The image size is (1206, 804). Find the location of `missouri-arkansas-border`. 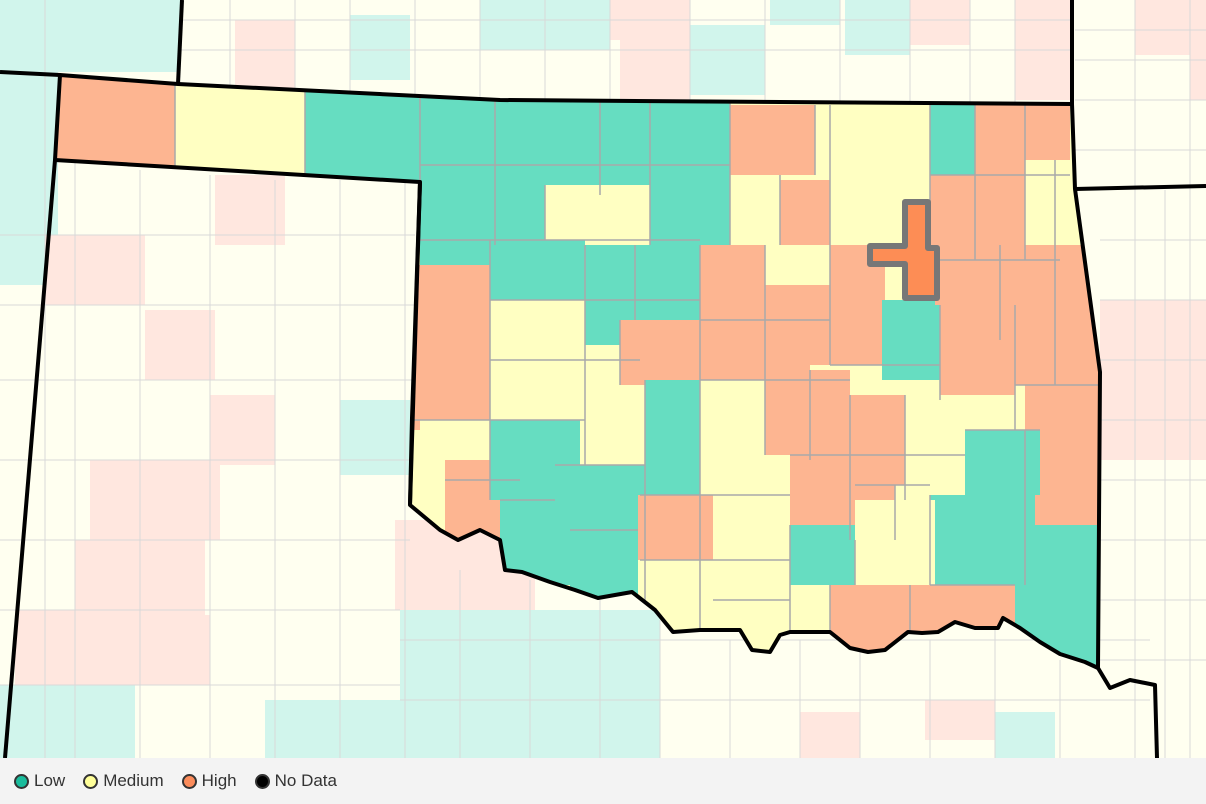

missouri-arkansas-border is located at coordinates (1140, 187).